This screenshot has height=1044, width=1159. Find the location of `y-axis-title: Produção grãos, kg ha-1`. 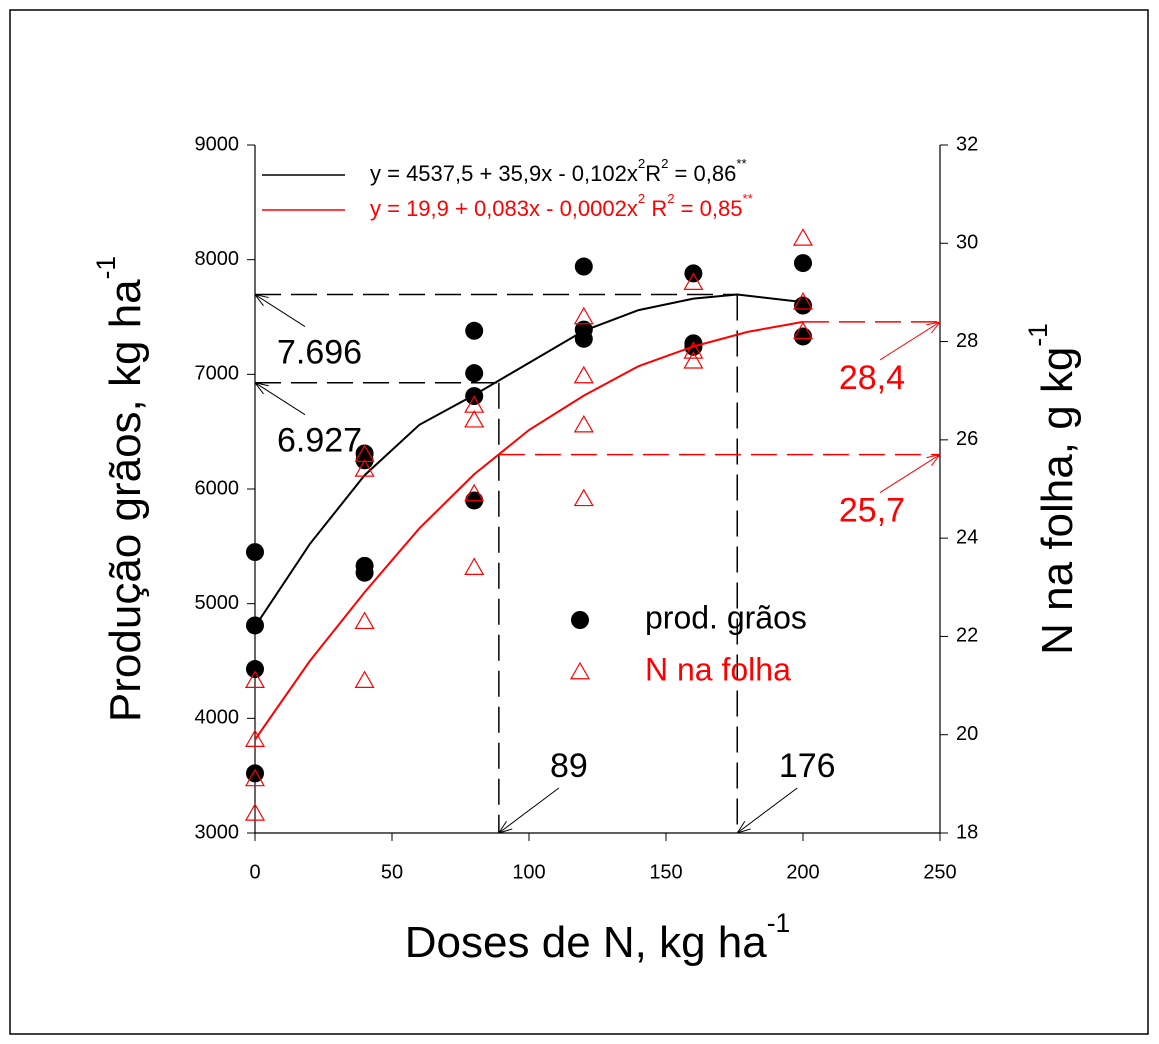

y-axis-title: Produção grãos, kg ha-1 is located at coordinates (120, 489).